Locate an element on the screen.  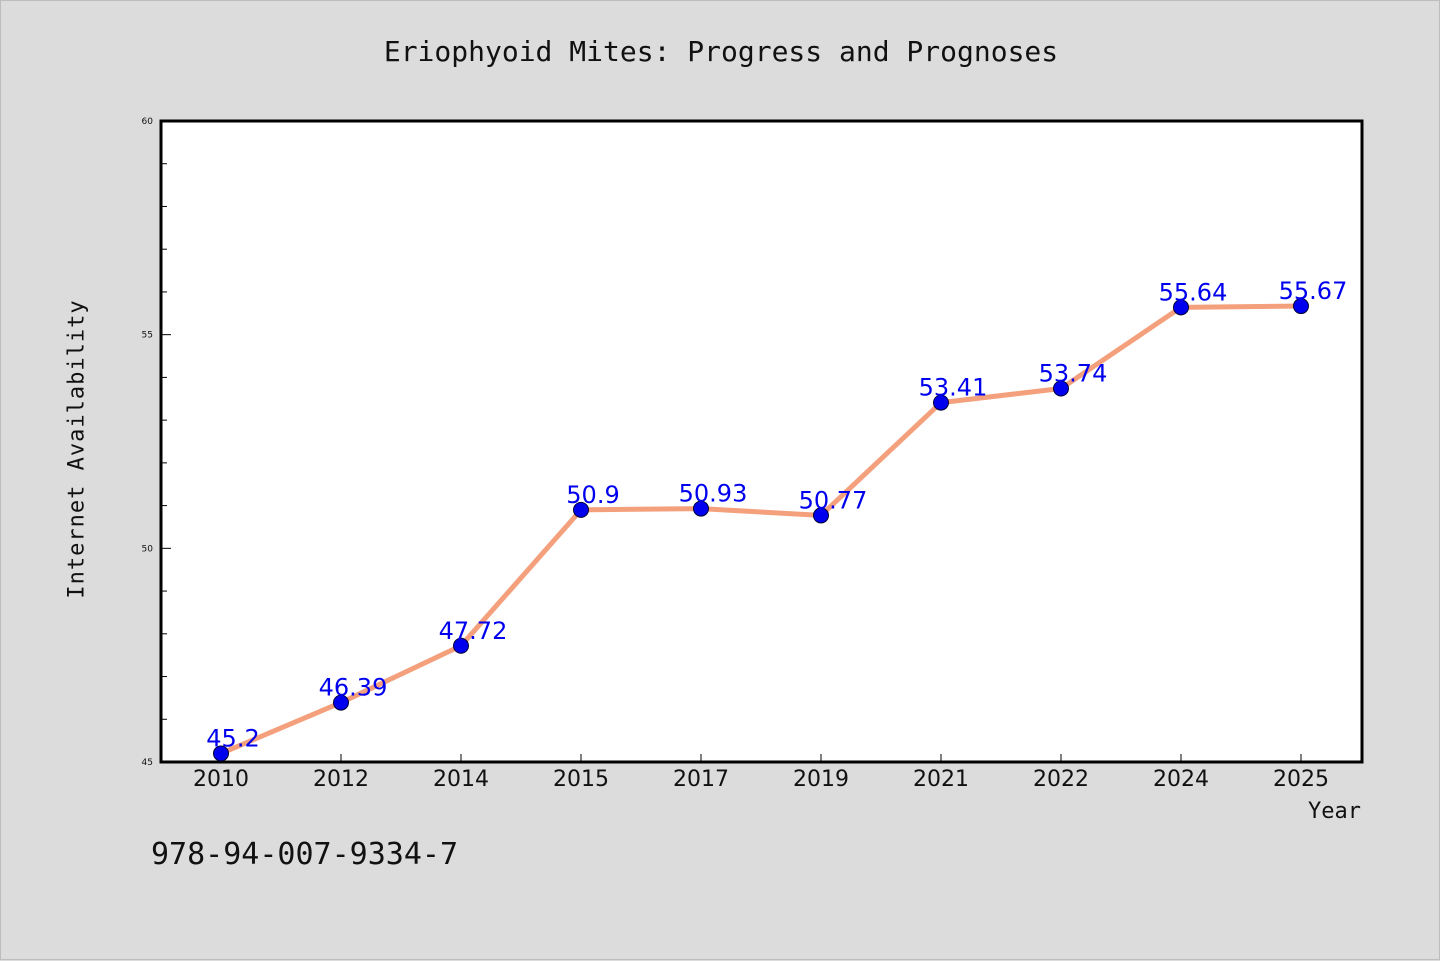
data-label: 55.64 is located at coordinates (1193, 292).